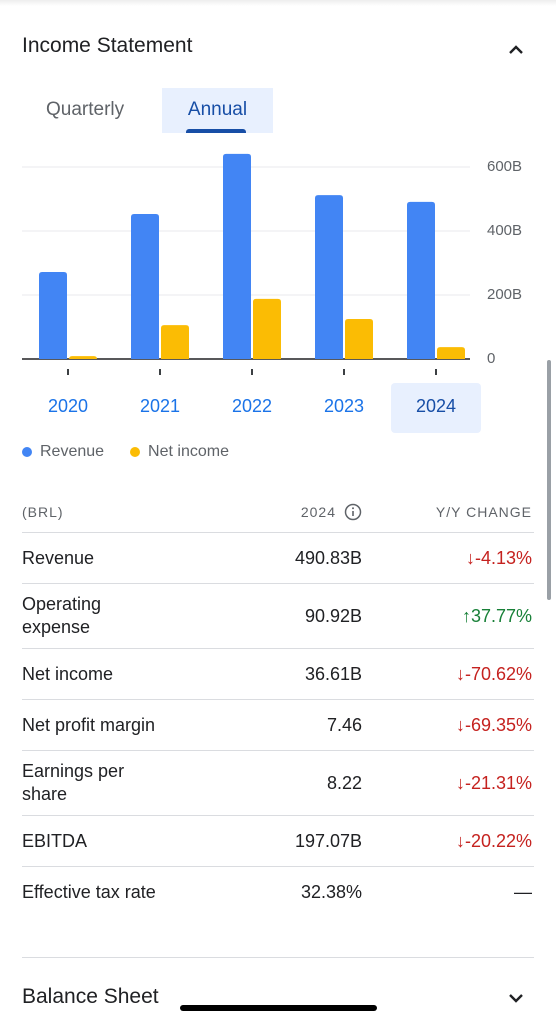 This screenshot has height=1024, width=556. Describe the element at coordinates (122, 674) in the screenshot. I see `row-label: Net income` at that location.